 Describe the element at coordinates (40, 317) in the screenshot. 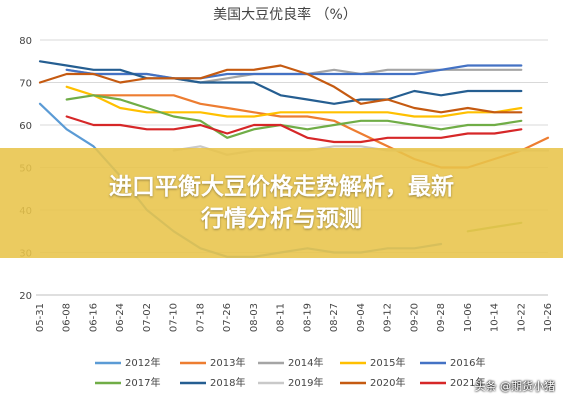

I see `x-tick-label: 05-31` at that location.